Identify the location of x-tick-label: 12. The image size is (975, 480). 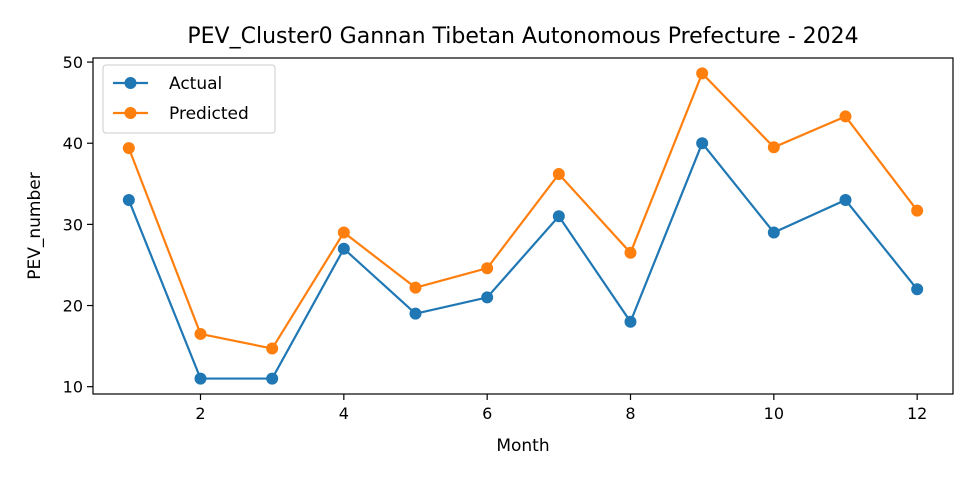
(917, 413).